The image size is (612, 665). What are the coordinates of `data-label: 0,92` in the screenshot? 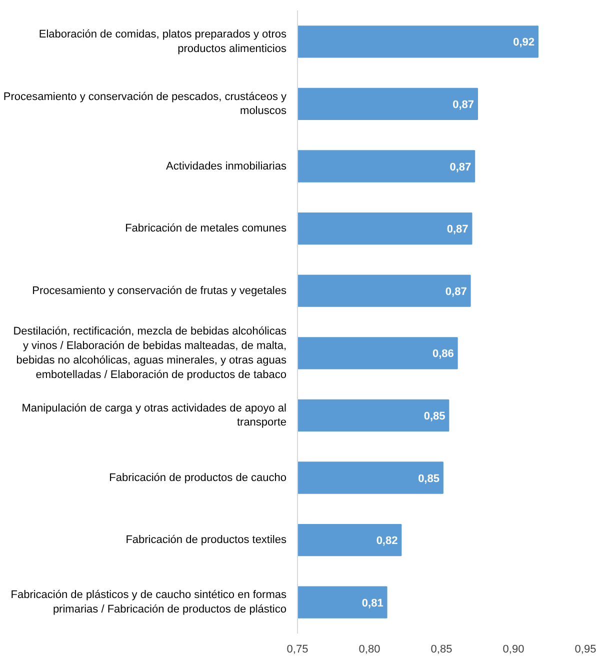 It's located at (524, 42).